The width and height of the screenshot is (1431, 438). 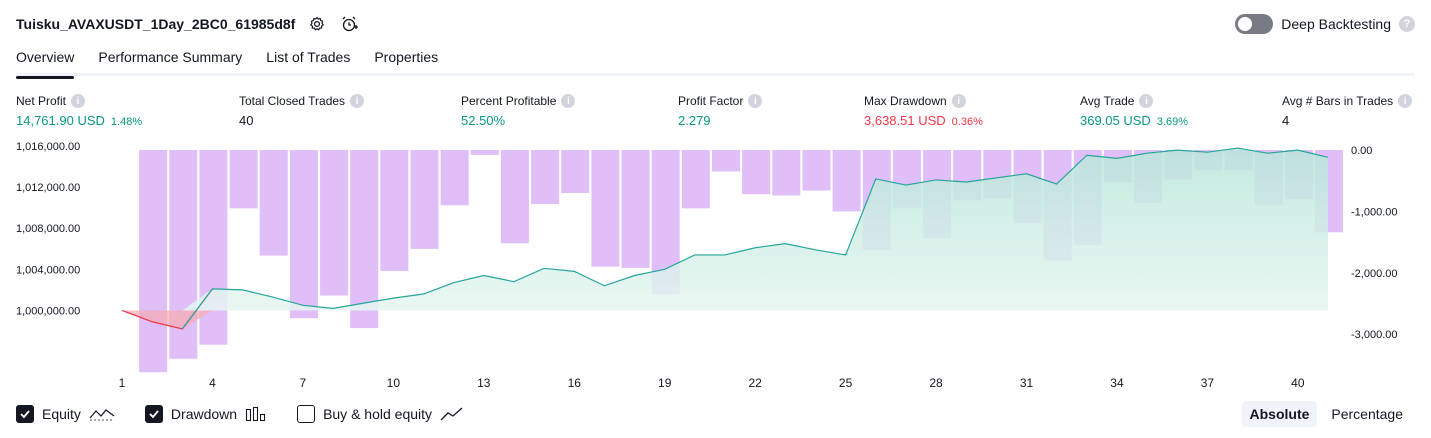 I want to click on y-left-tick-label: 1,016,000.00, so click(x=48, y=147).